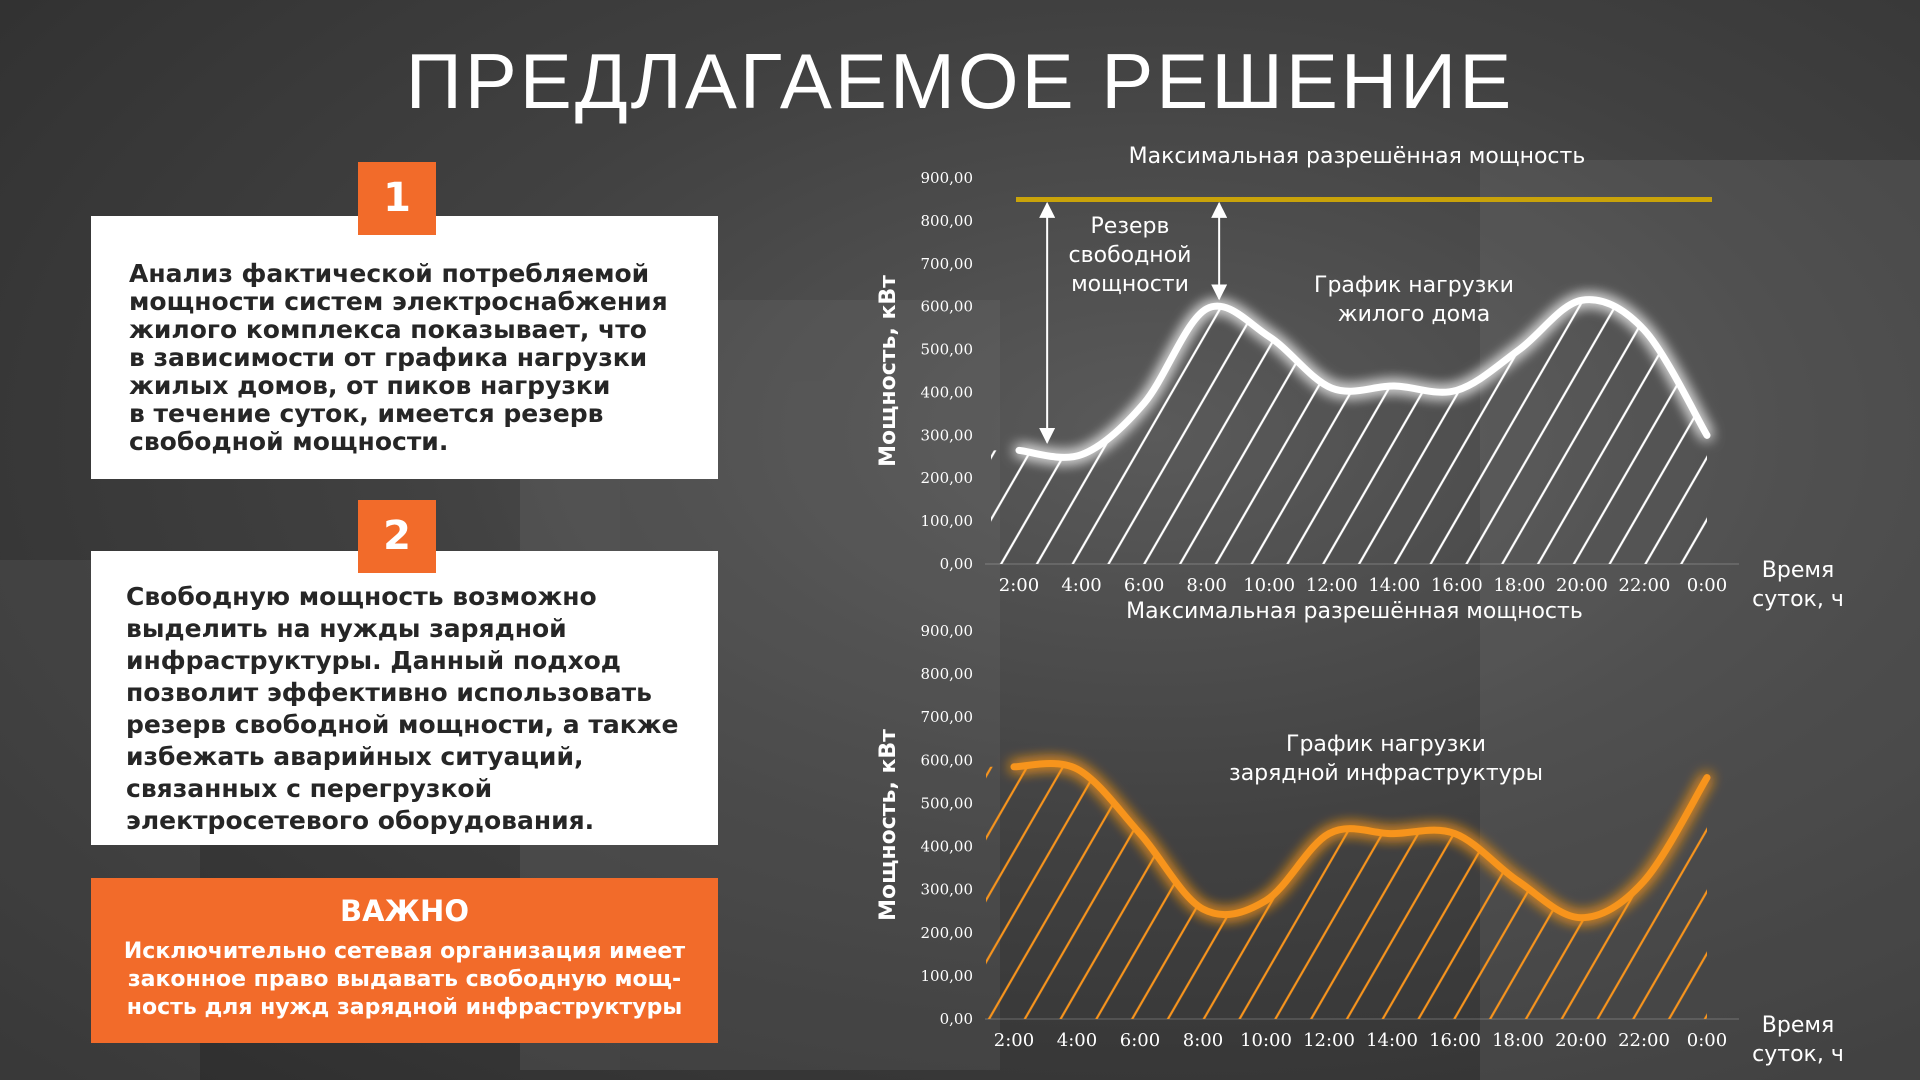 The image size is (1920, 1080). What do you see at coordinates (404, 911) in the screenshot?
I see `notice-title: ВАЖНО` at bounding box center [404, 911].